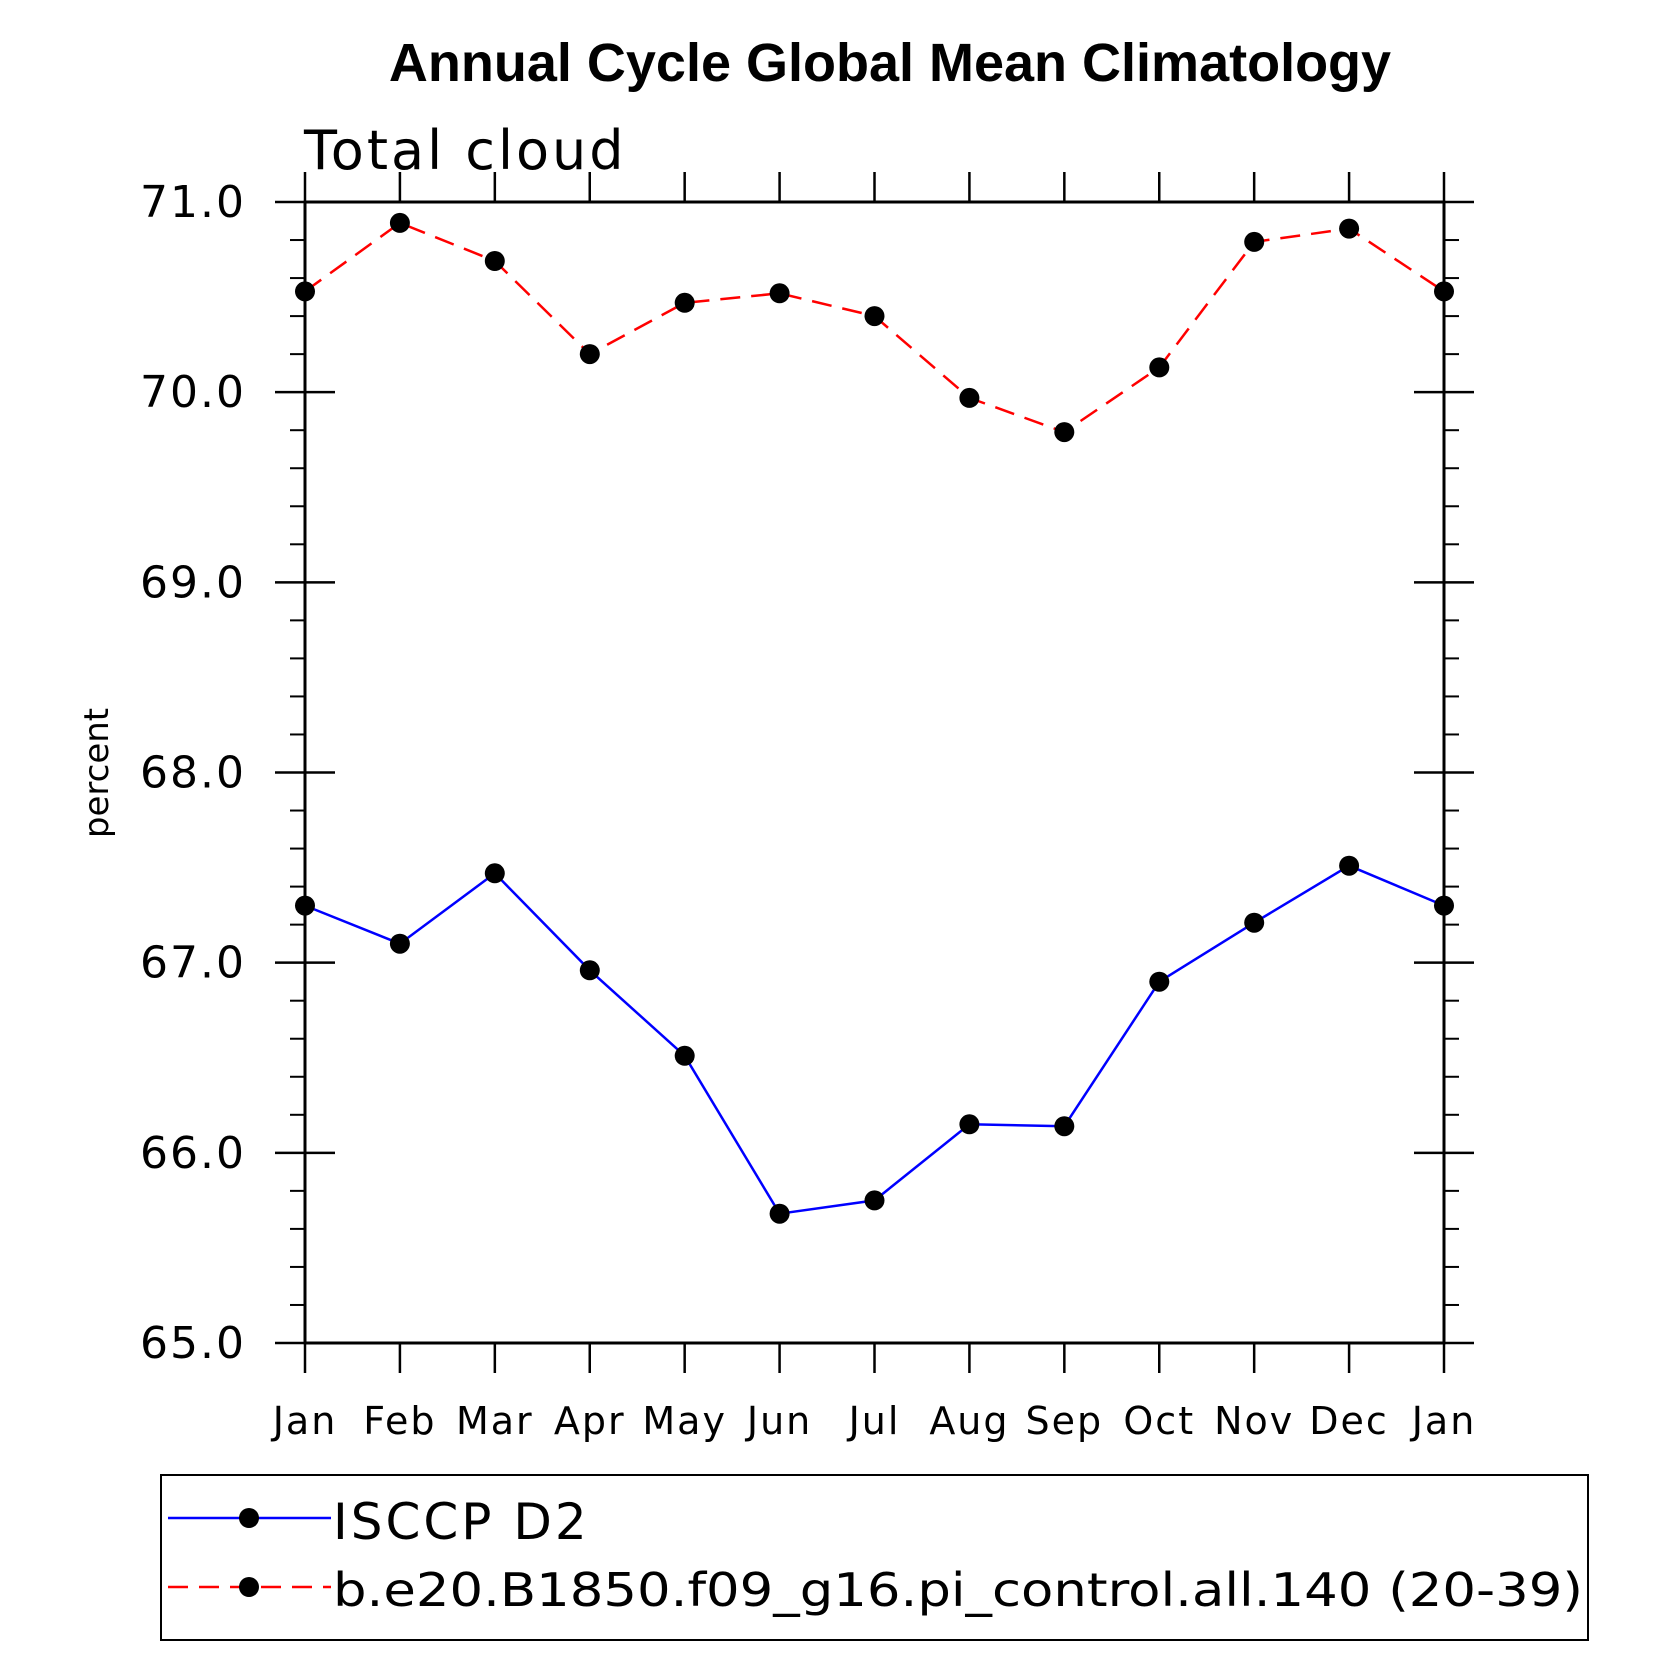  I want to click on y-tick-label: 71.0, so click(193, 202).